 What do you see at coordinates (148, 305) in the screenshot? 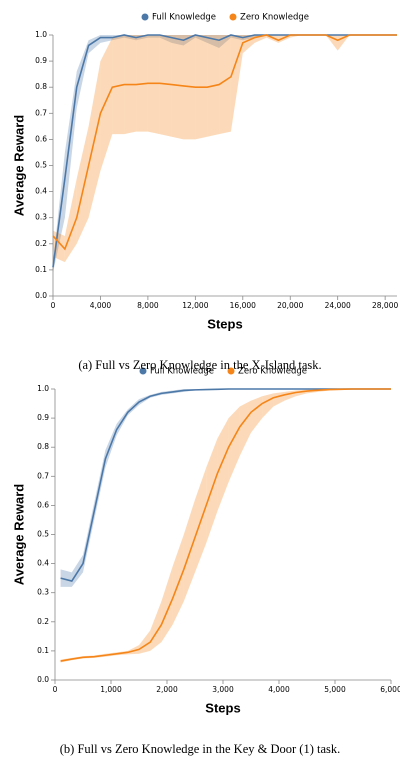
I see `x-tick-label: 8,000` at bounding box center [148, 305].